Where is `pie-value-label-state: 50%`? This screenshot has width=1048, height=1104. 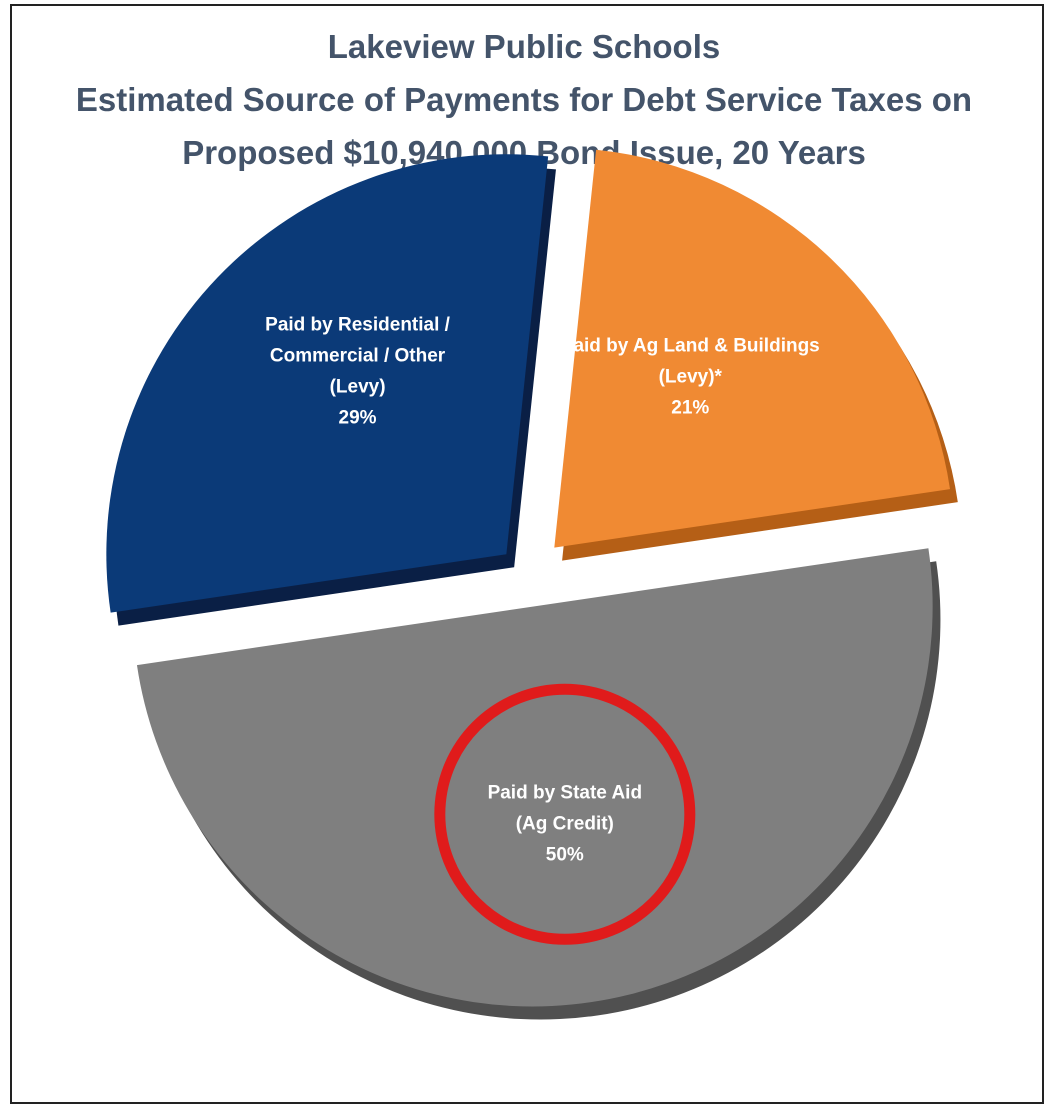
pie-value-label-state: 50% is located at coordinates (565, 854).